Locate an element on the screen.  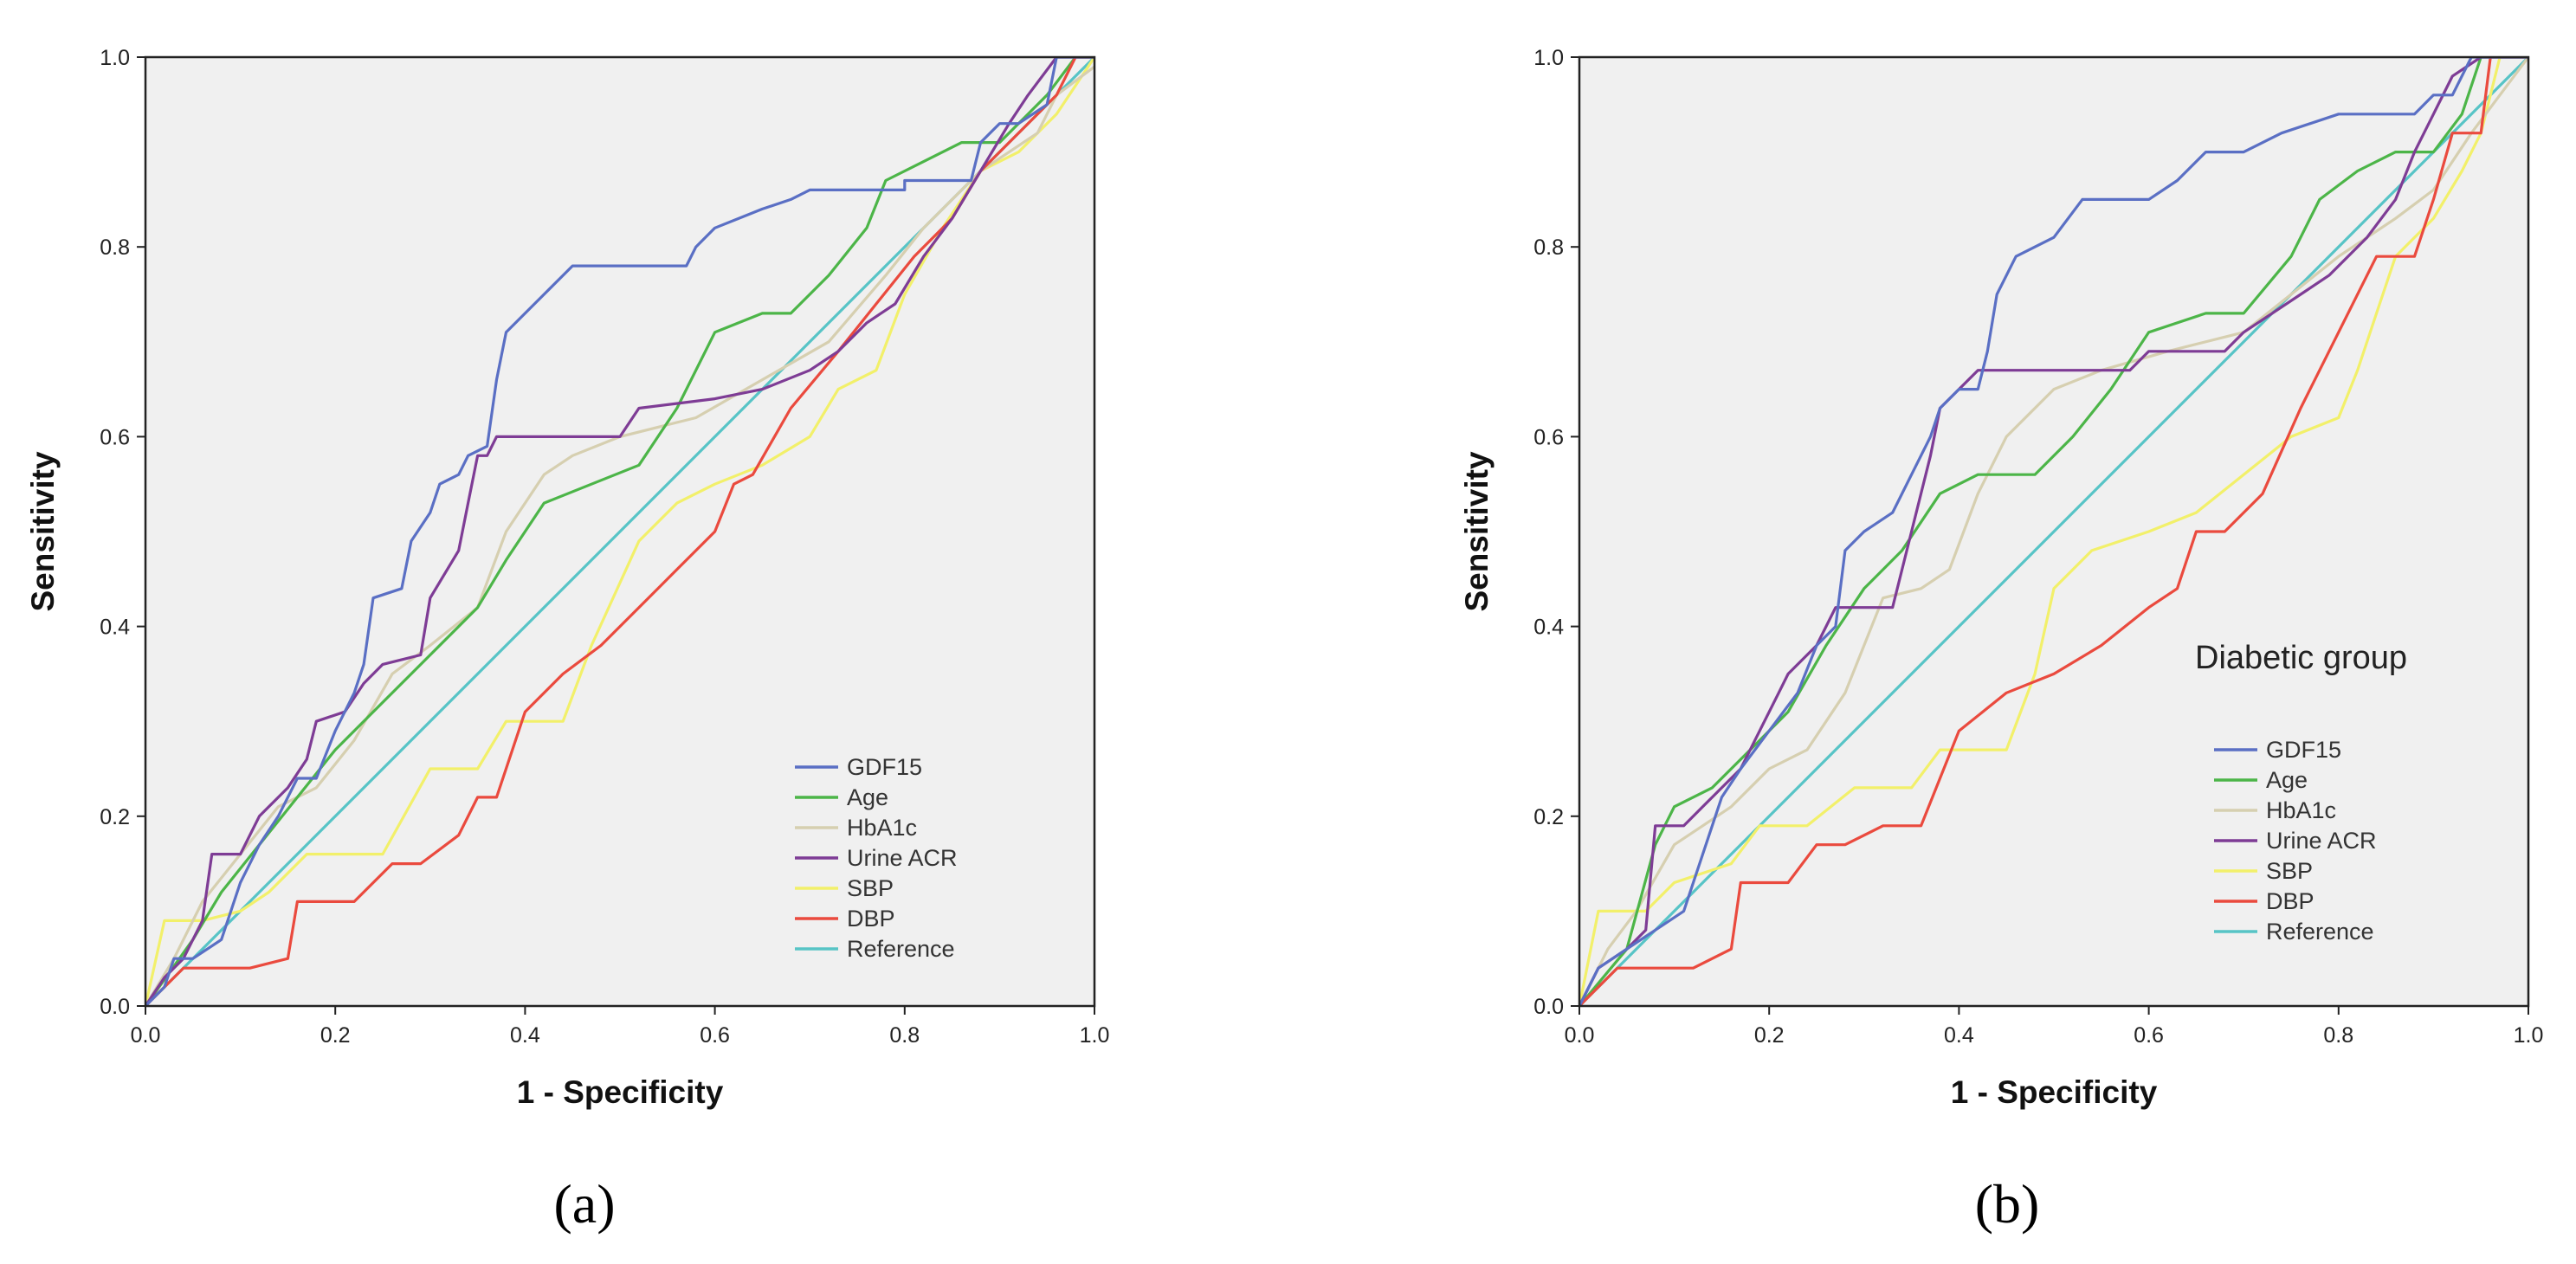
panel-label: (a) is located at coordinates (584, 1204).